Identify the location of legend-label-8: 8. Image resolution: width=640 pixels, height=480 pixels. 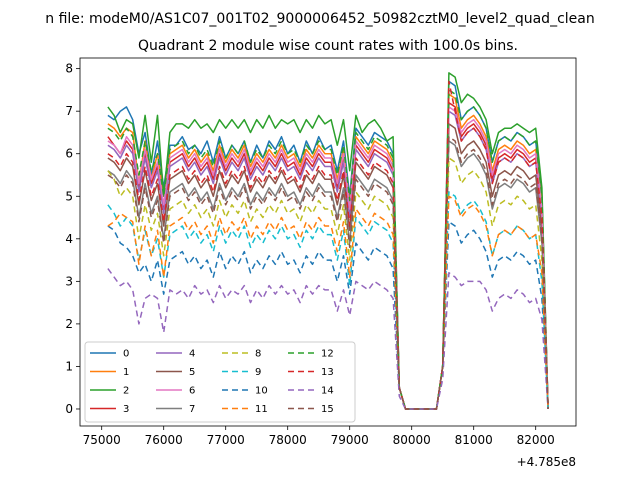
(258, 354).